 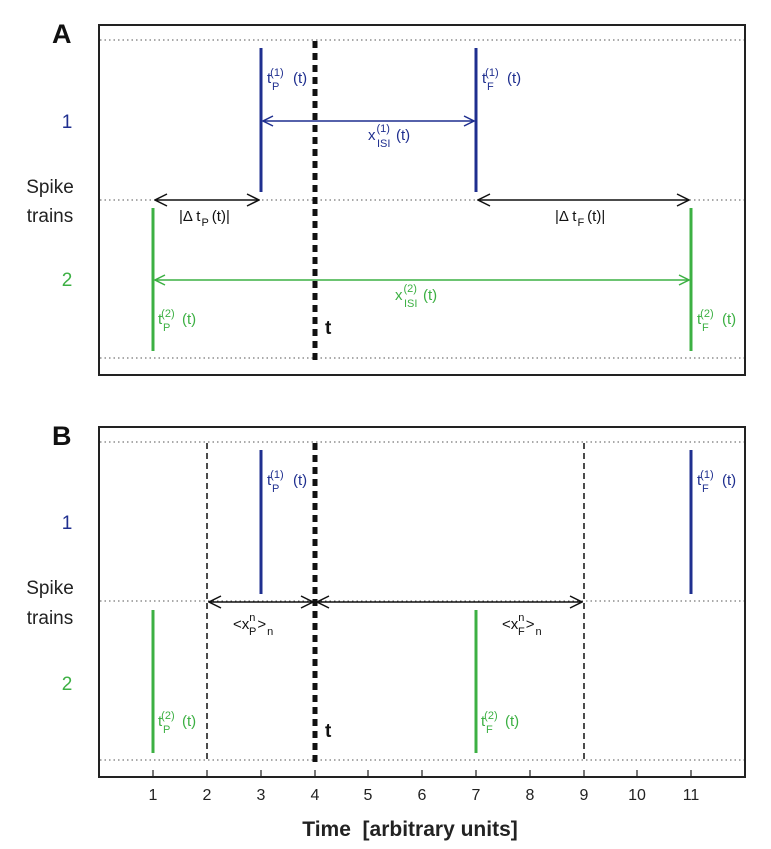 What do you see at coordinates (328, 328) in the screenshot?
I see `panel-a-t-label: t` at bounding box center [328, 328].